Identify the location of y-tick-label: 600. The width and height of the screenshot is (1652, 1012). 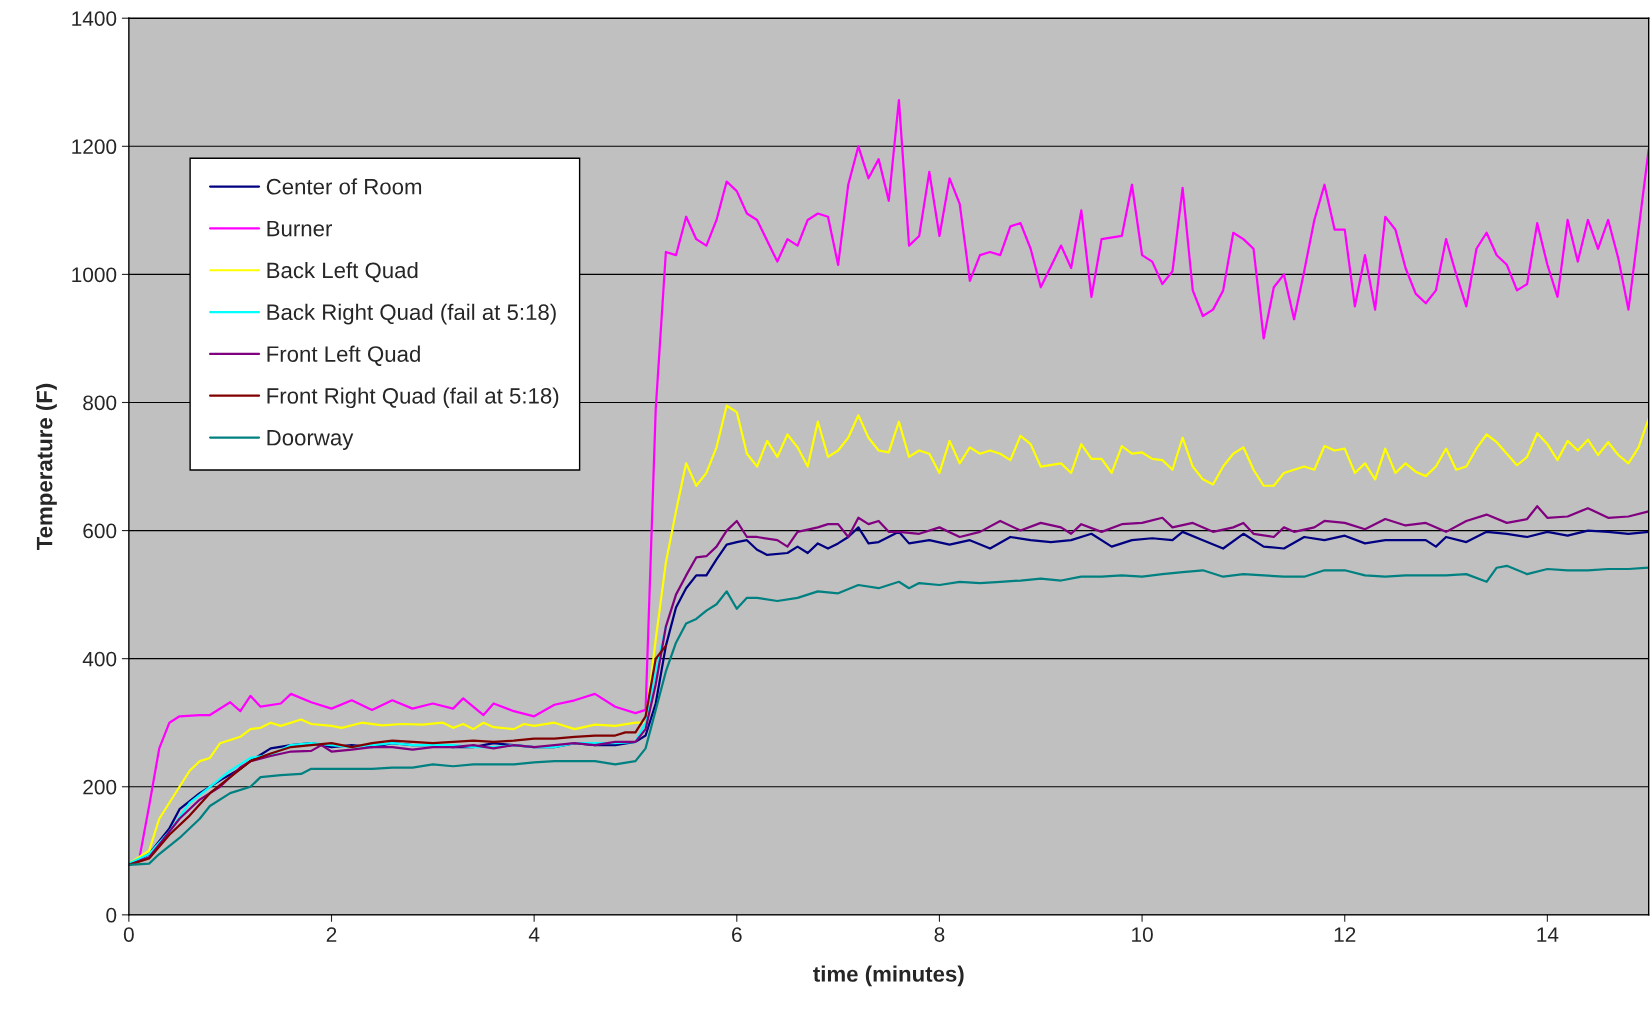
(100, 531).